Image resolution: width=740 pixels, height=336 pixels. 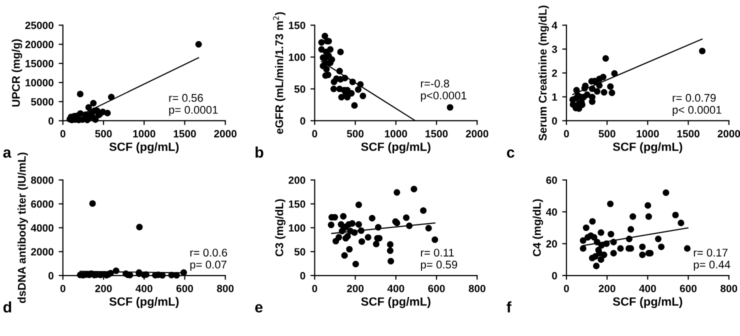 What do you see at coordinates (297, 180) in the screenshot?
I see `y-tick-label: 200` at bounding box center [297, 180].